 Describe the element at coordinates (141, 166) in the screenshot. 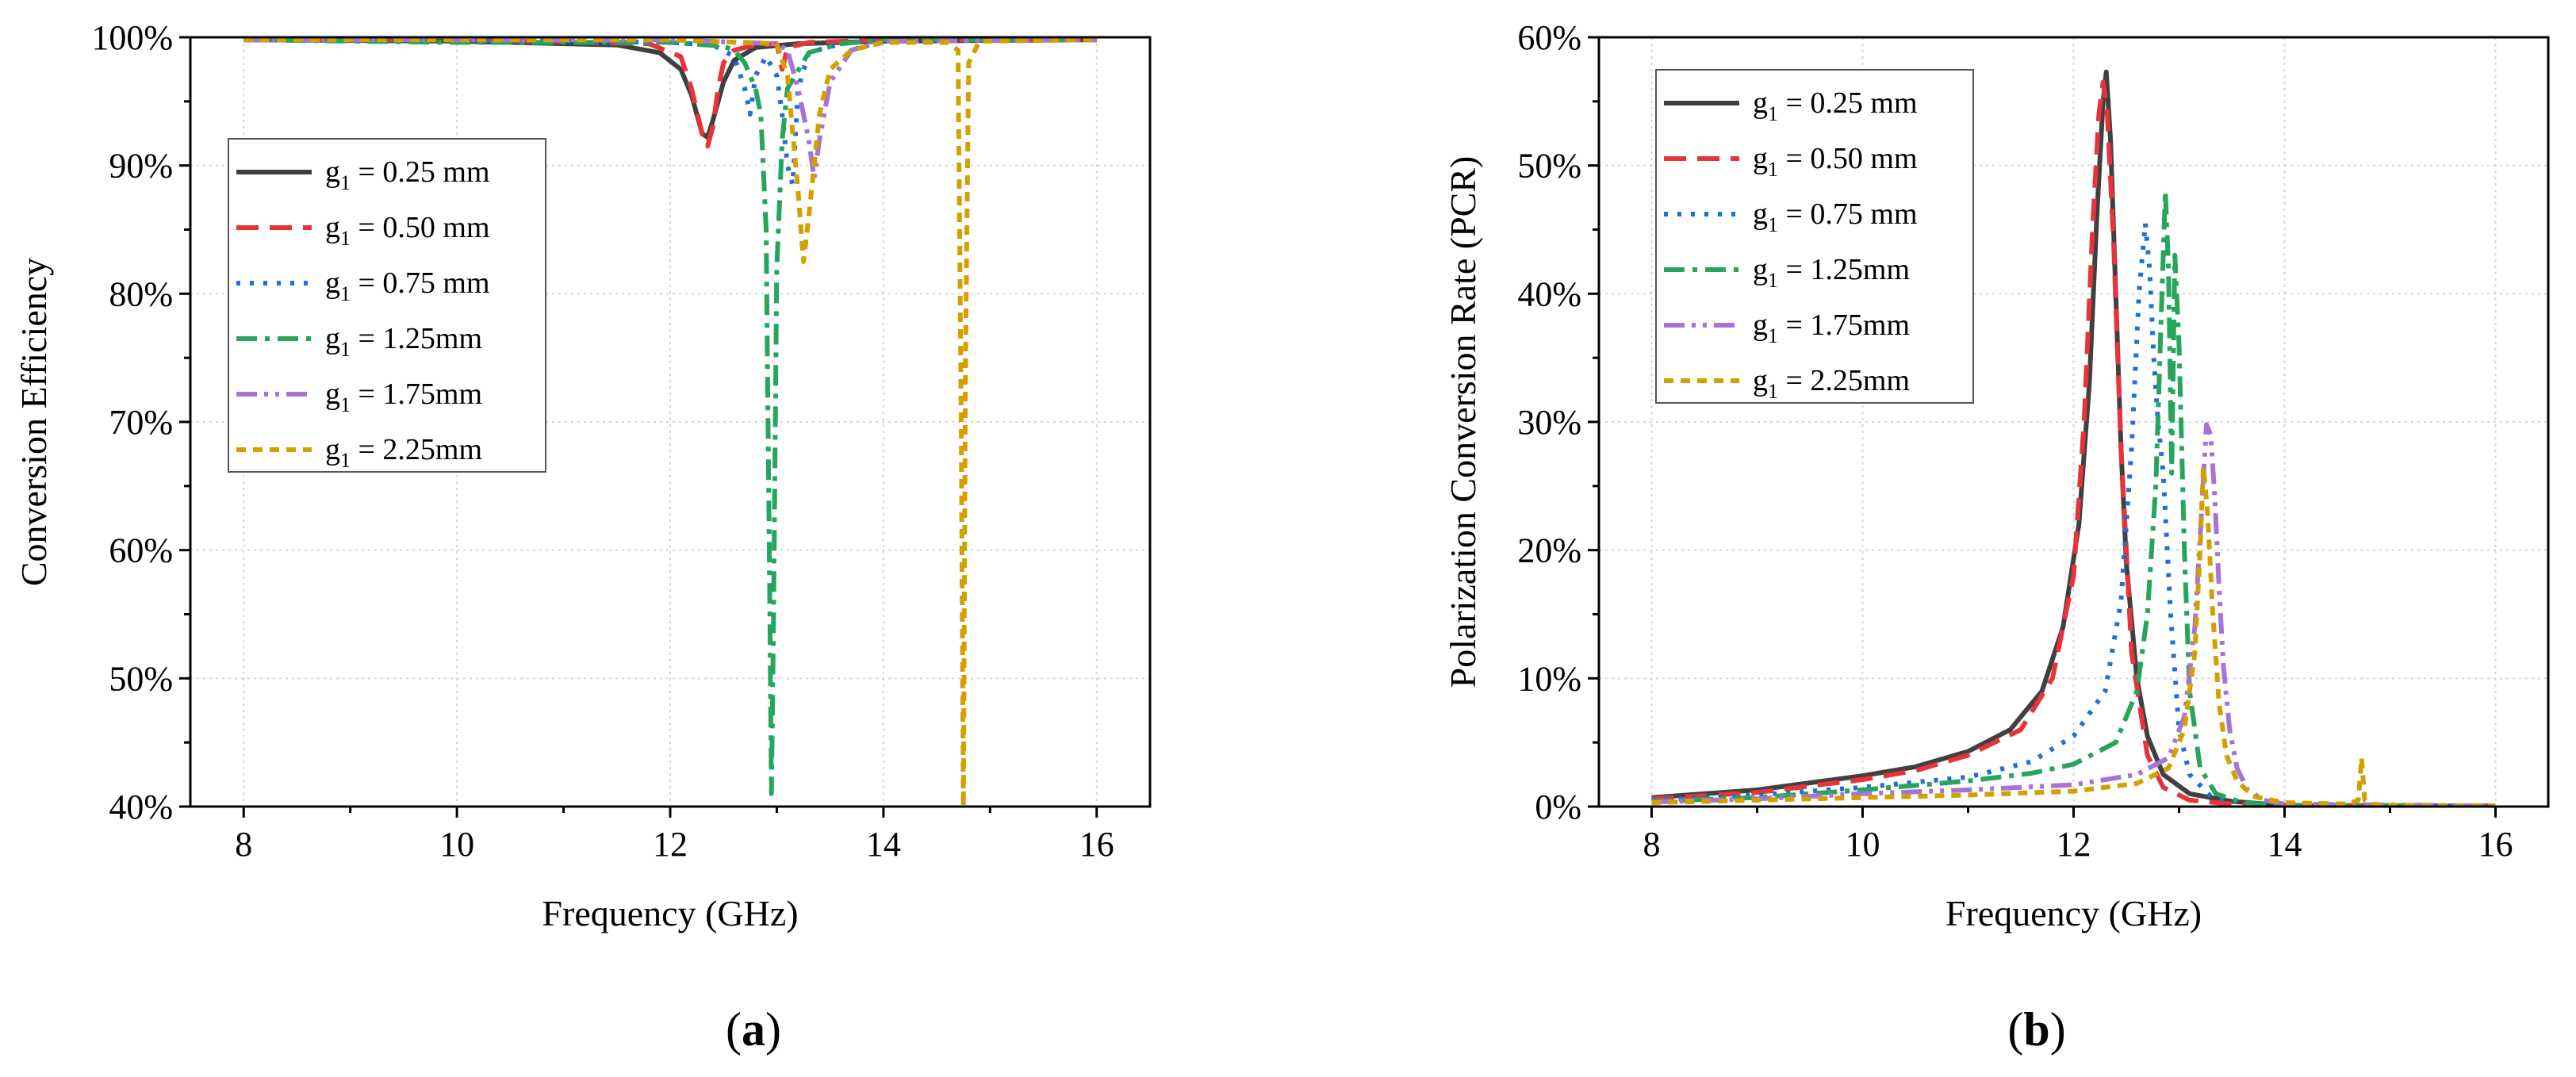

I see `y-tick-label: 90%` at that location.